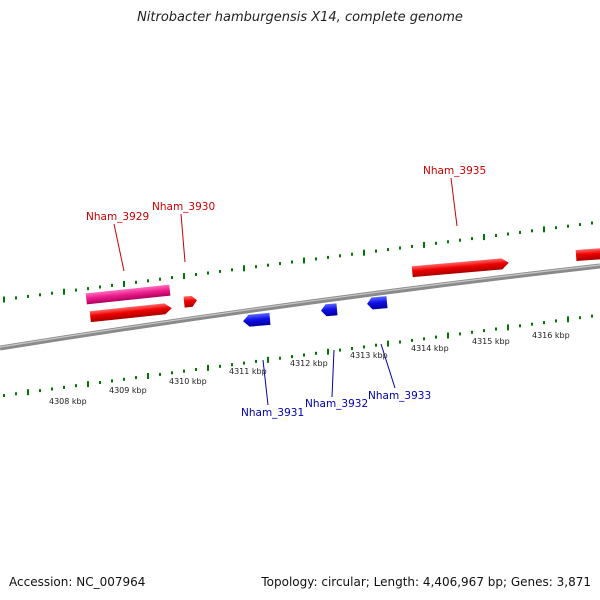 The image size is (600, 600). Describe the element at coordinates (329, 310) in the screenshot. I see `gene-nham-3932-shape` at that location.